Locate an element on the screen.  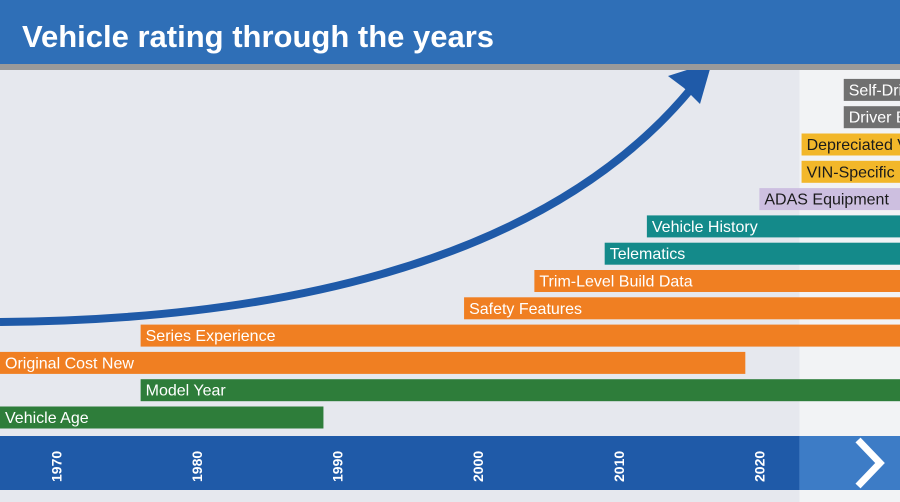
bar-adas-equipment is located at coordinates (829, 199).